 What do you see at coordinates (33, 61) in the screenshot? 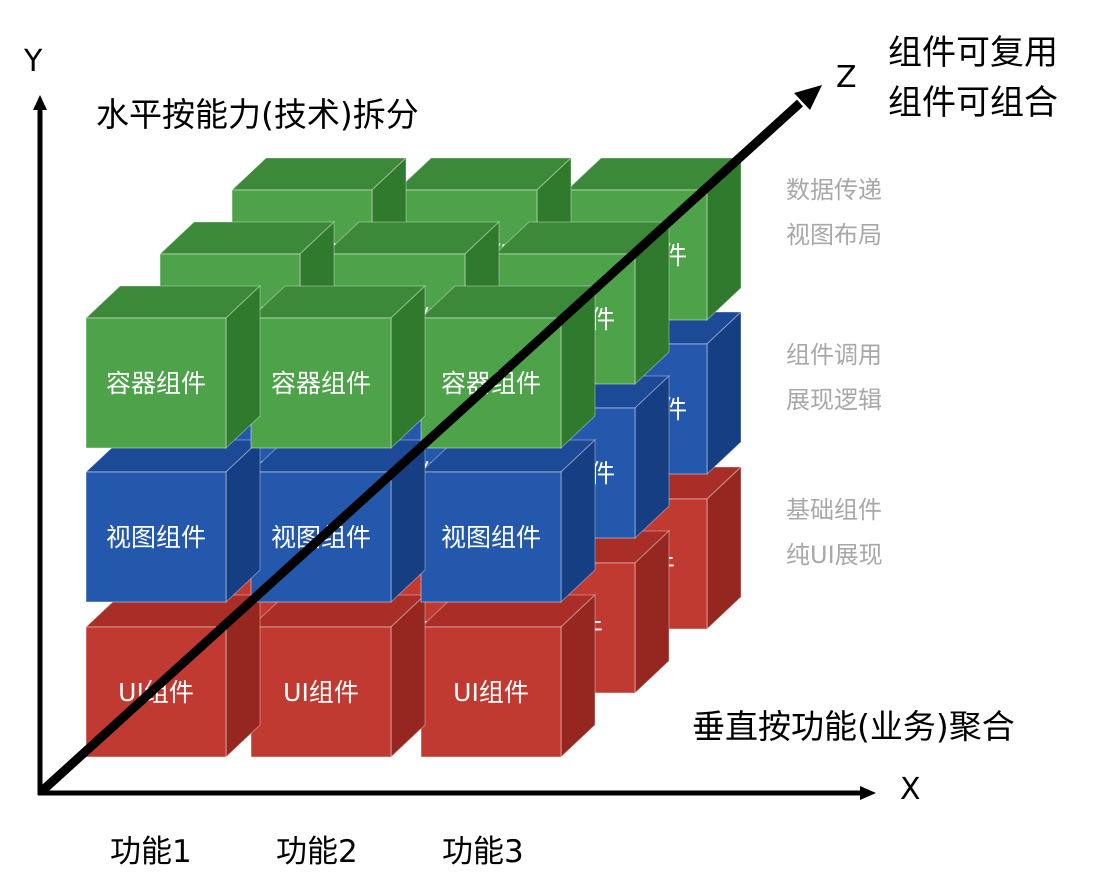
I see `y-axis-label: Y` at bounding box center [33, 61].